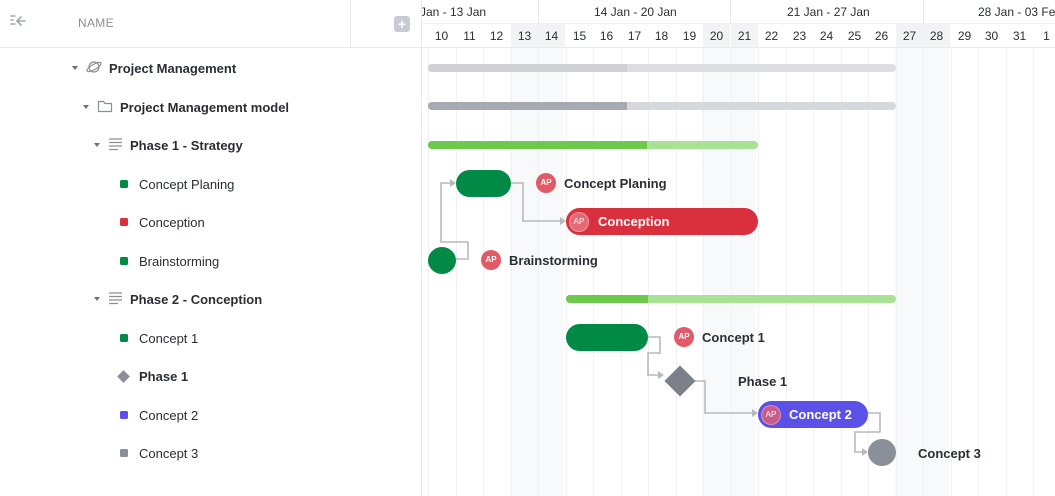  What do you see at coordinates (18, 22) in the screenshot?
I see `collapse-panel-icon` at bounding box center [18, 22].